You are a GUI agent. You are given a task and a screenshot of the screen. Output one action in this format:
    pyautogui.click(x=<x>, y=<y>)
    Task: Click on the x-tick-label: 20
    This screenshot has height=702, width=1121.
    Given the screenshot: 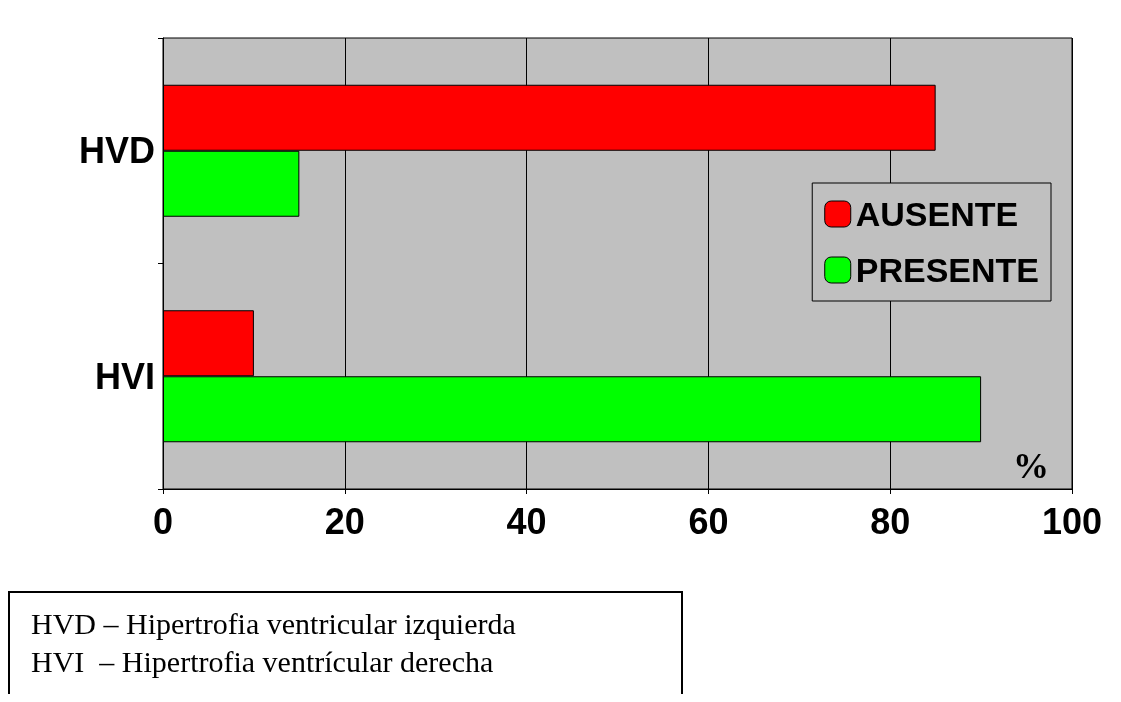 What is the action you would take?
    pyautogui.click(x=344, y=521)
    